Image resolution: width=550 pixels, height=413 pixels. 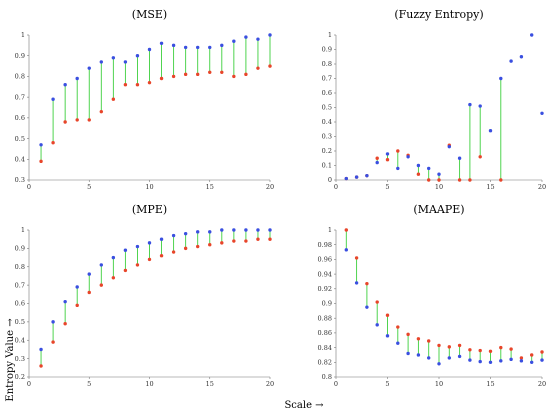 What do you see at coordinates (325, 348) in the screenshot?
I see `y-tick-label: 0.84` at bounding box center [325, 348].